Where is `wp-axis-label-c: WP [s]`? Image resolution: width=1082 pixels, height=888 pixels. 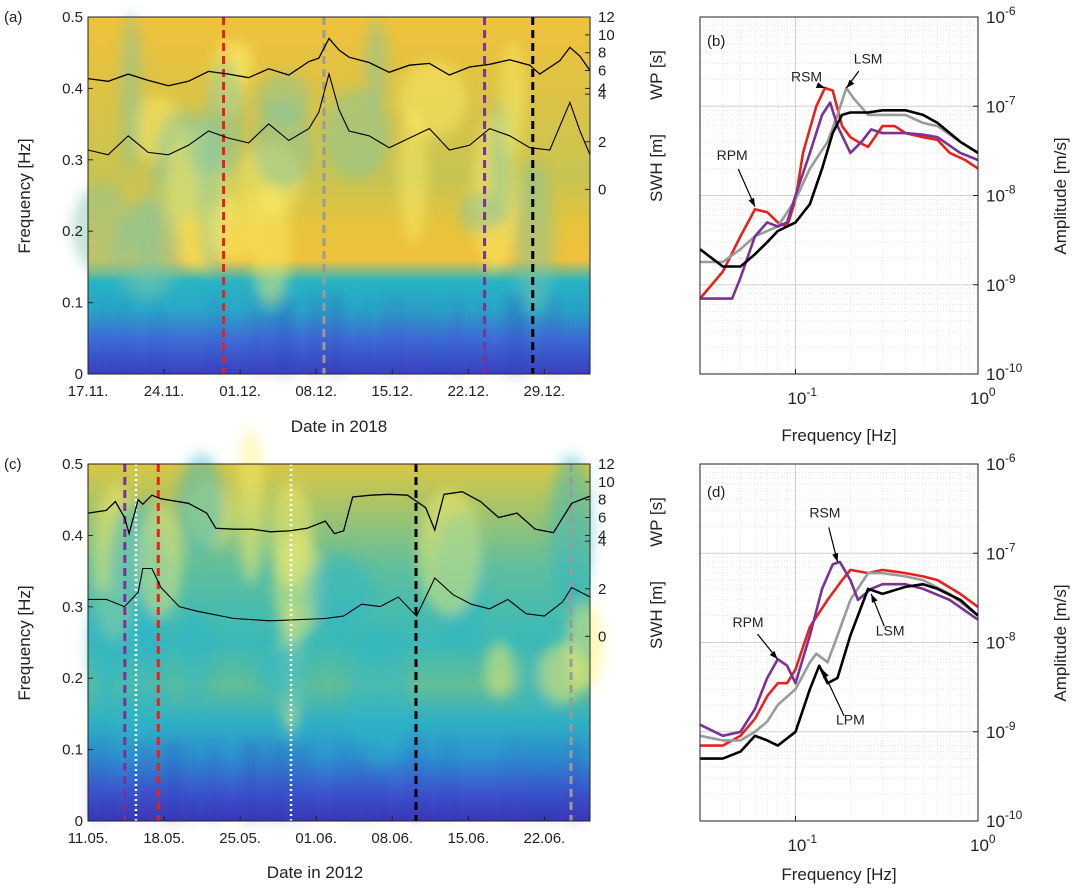 wp-axis-label-c: WP [s] is located at coordinates (656, 522).